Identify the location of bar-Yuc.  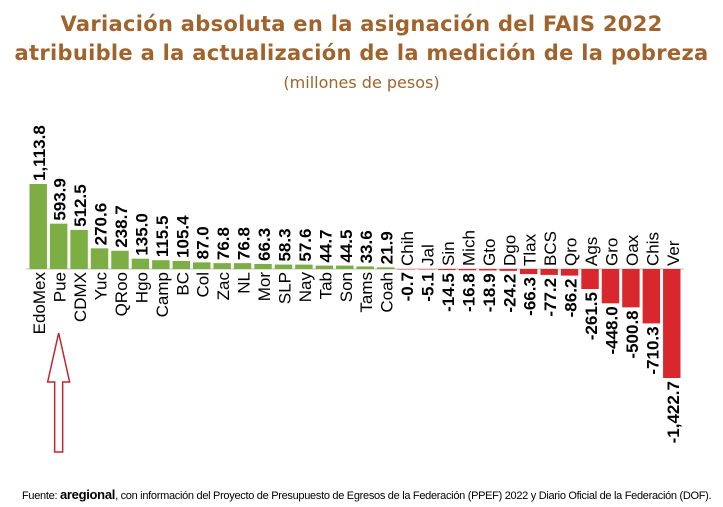
(99, 258).